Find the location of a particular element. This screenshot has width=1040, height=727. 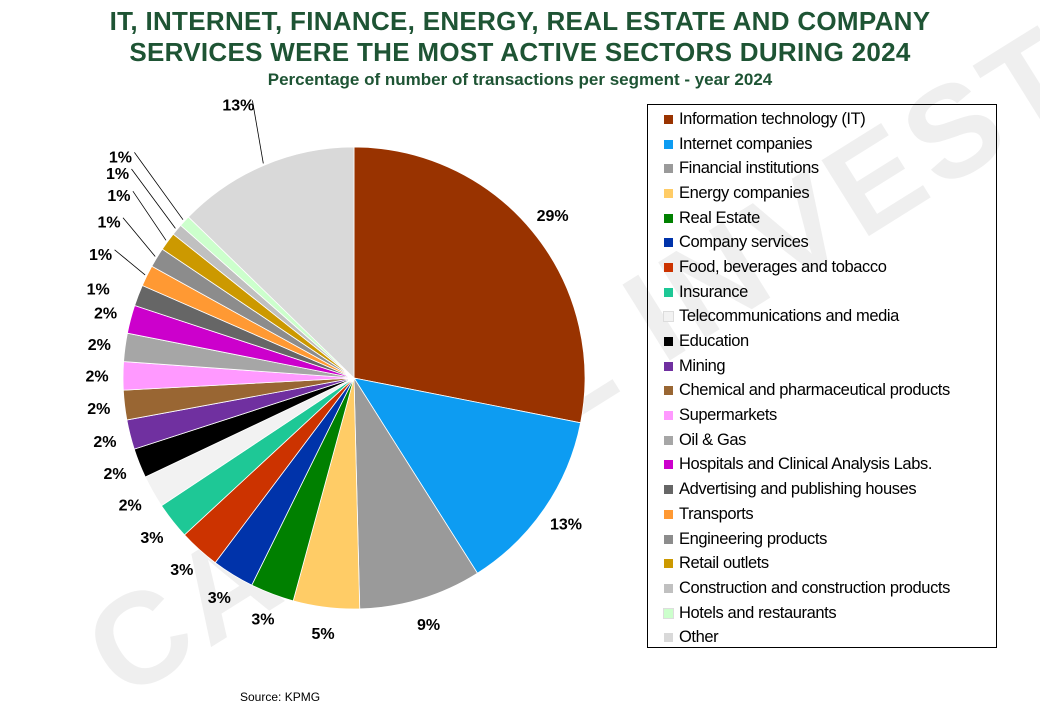

pie-label-information-technology-it: 29% is located at coordinates (553, 216).